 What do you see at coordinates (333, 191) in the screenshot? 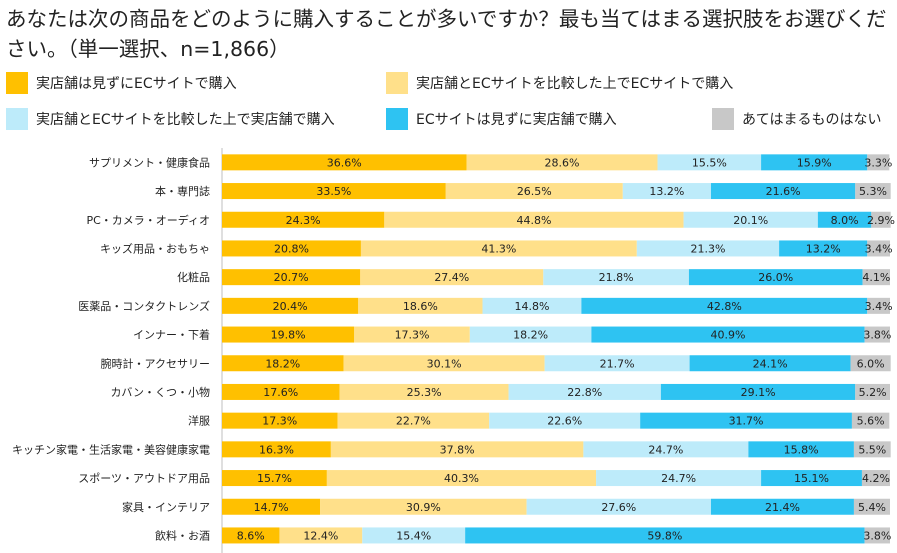
I see `data-label: 33.5%` at bounding box center [333, 191].